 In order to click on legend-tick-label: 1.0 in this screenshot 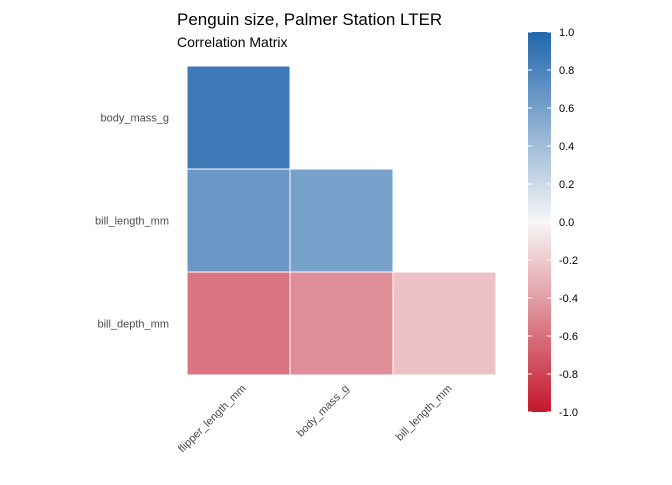, I will do `click(566, 33)`.